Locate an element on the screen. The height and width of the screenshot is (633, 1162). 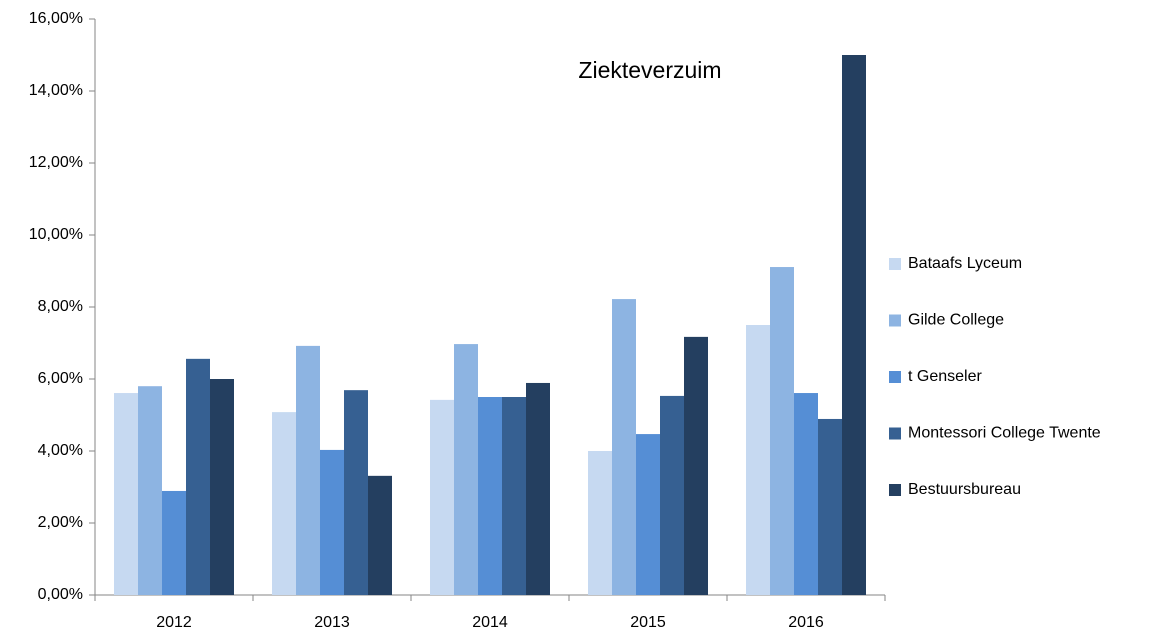
chart-title: Ziekteverzuim is located at coordinates (649, 70).